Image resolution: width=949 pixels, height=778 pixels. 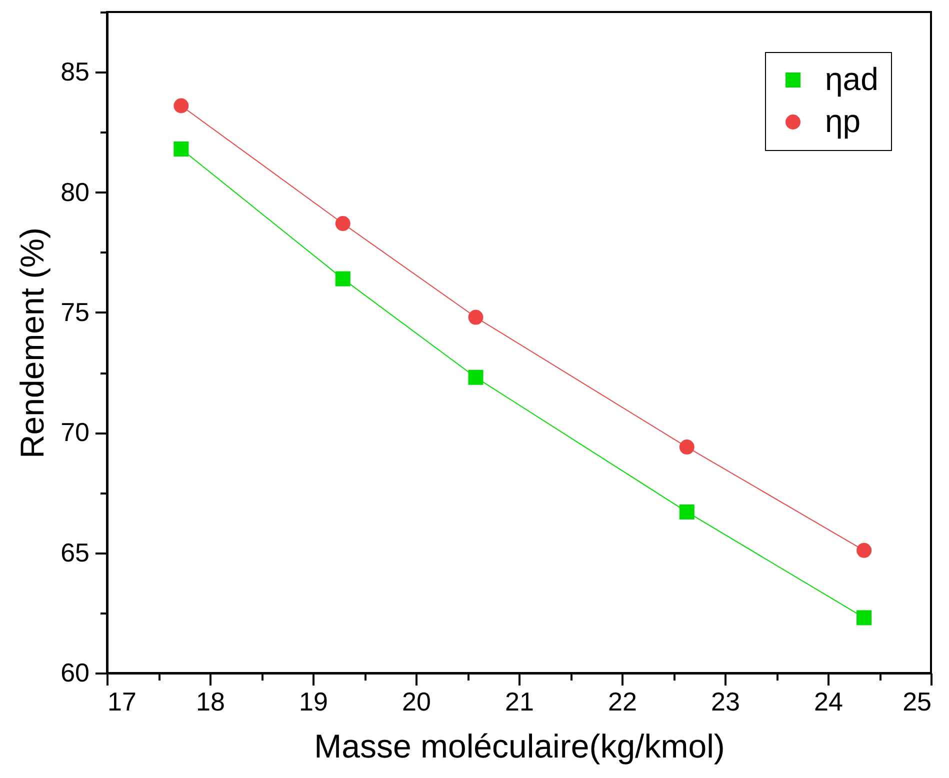 What do you see at coordinates (519, 746) in the screenshot?
I see `x-axis-title: Masse moléculaire(kg/kmol)` at bounding box center [519, 746].